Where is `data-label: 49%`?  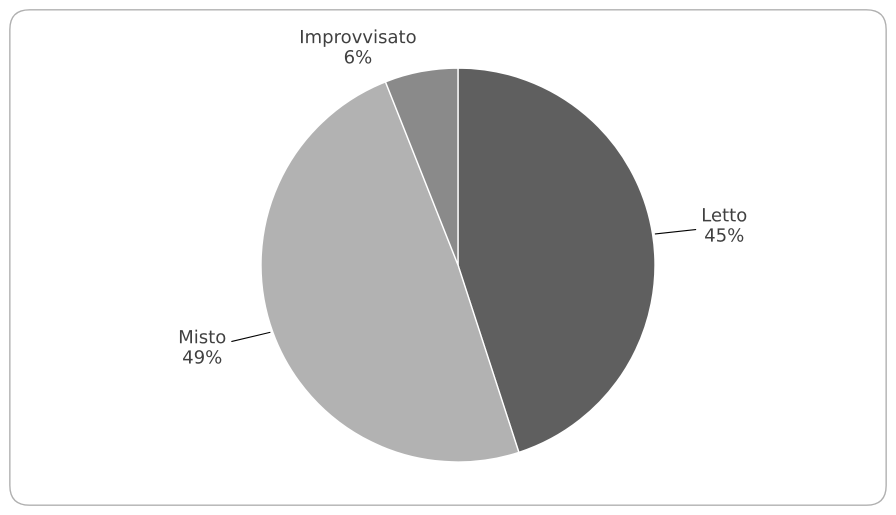 data-label: 49% is located at coordinates (202, 357).